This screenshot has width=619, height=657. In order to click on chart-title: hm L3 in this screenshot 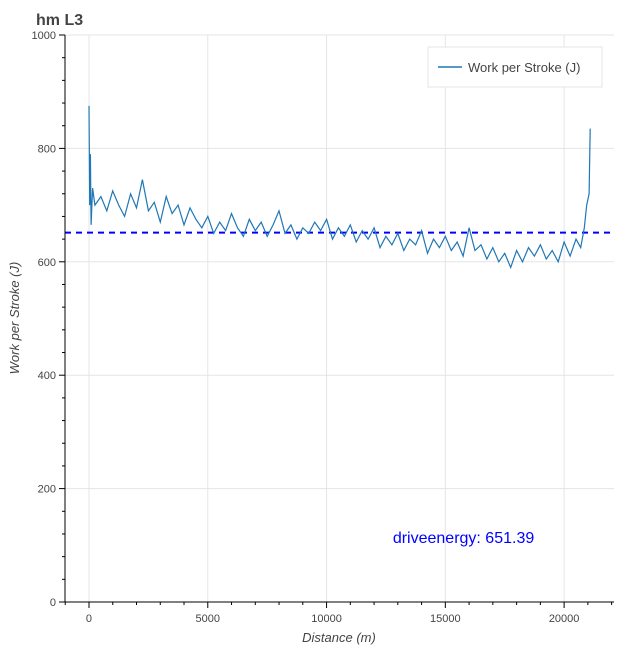, I will do `click(59, 20)`.